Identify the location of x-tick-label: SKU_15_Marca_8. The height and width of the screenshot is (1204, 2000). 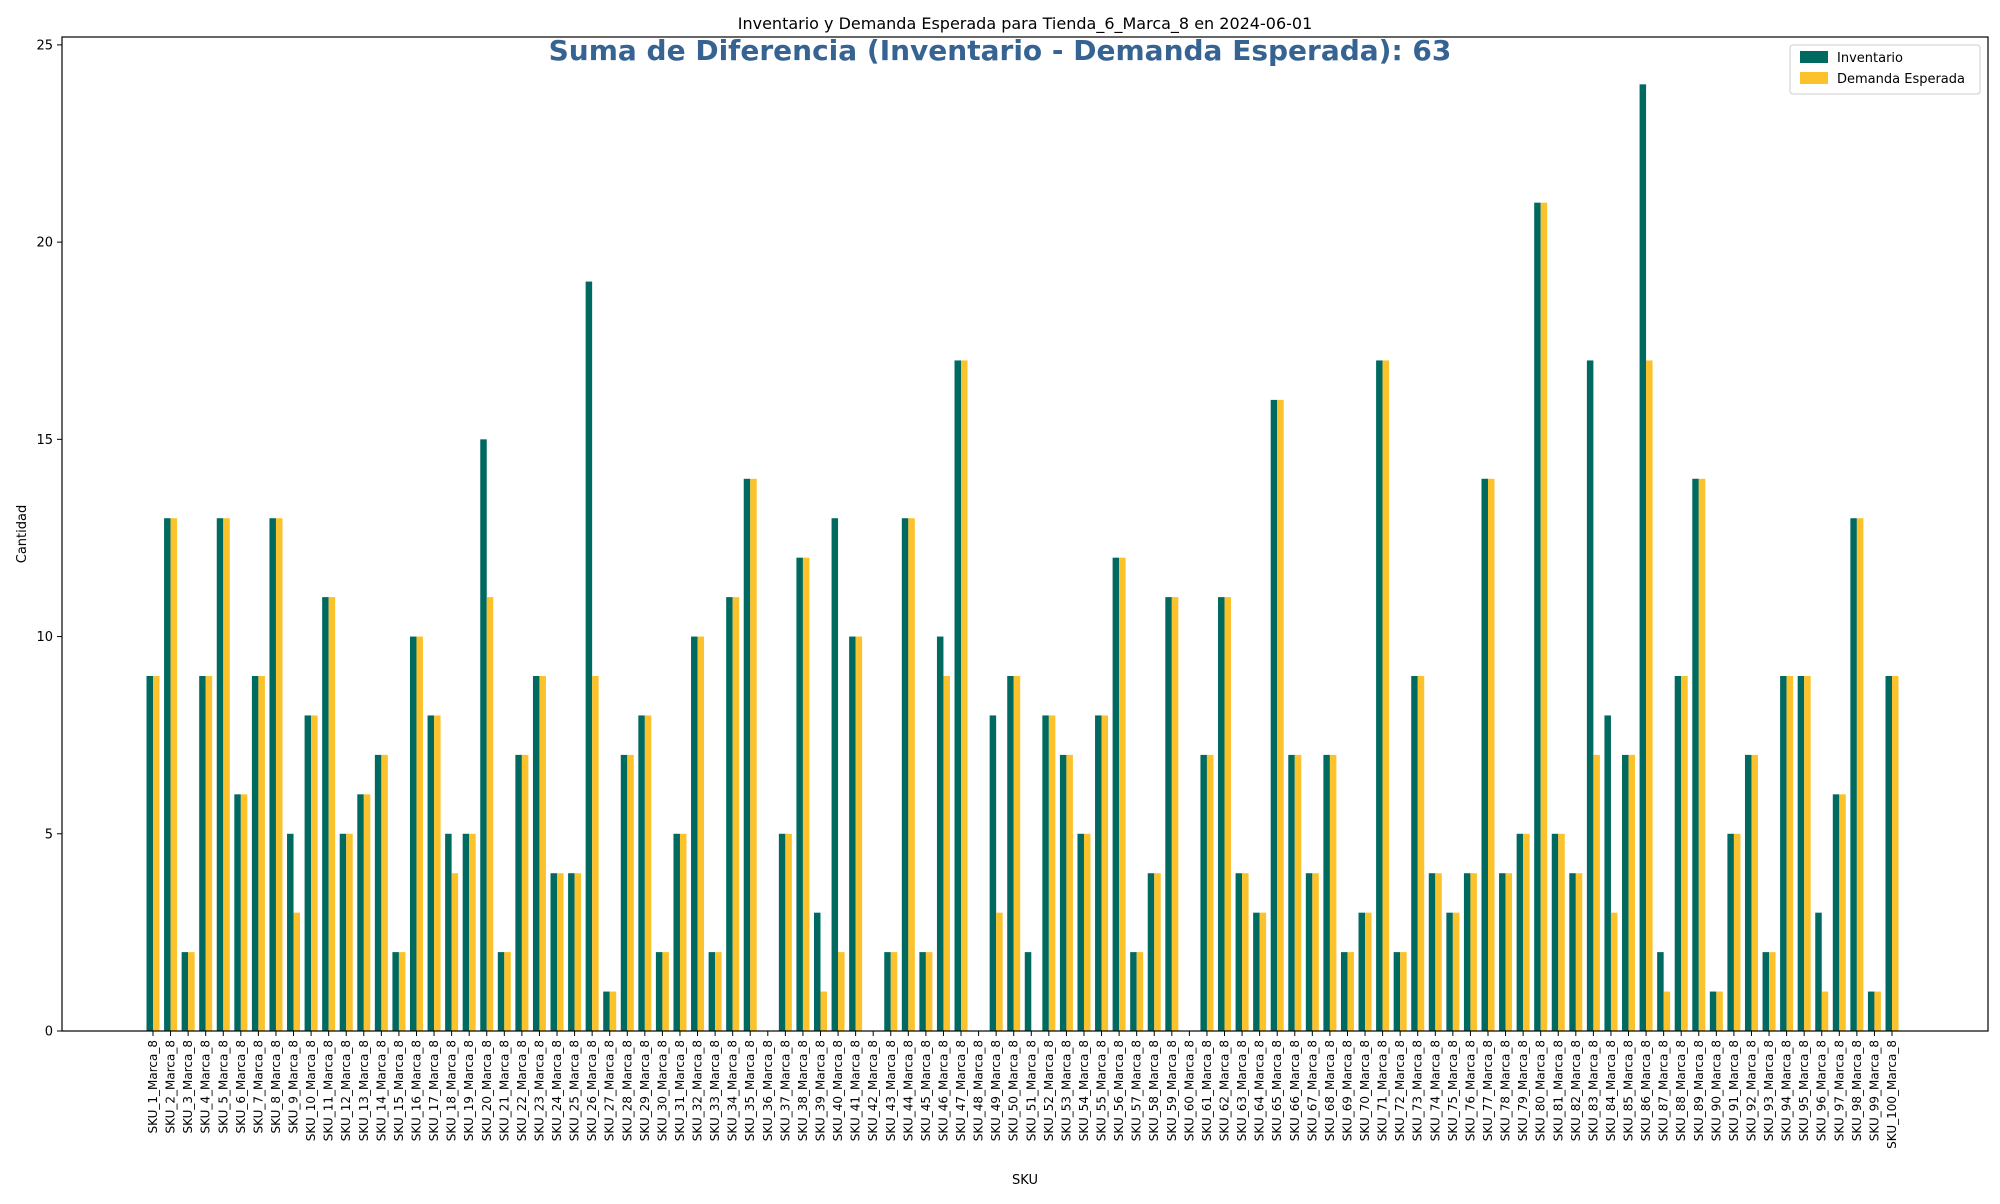
(399, 1090).